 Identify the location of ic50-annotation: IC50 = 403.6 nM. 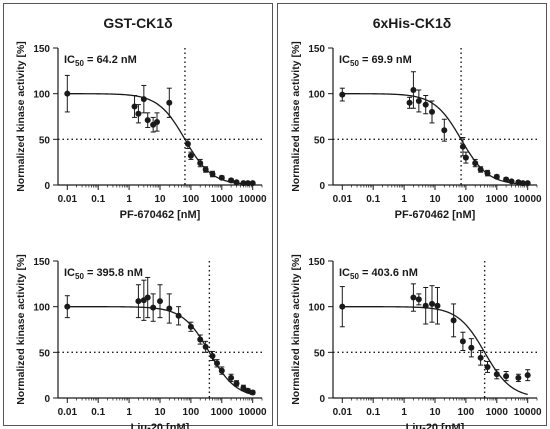
(378, 274).